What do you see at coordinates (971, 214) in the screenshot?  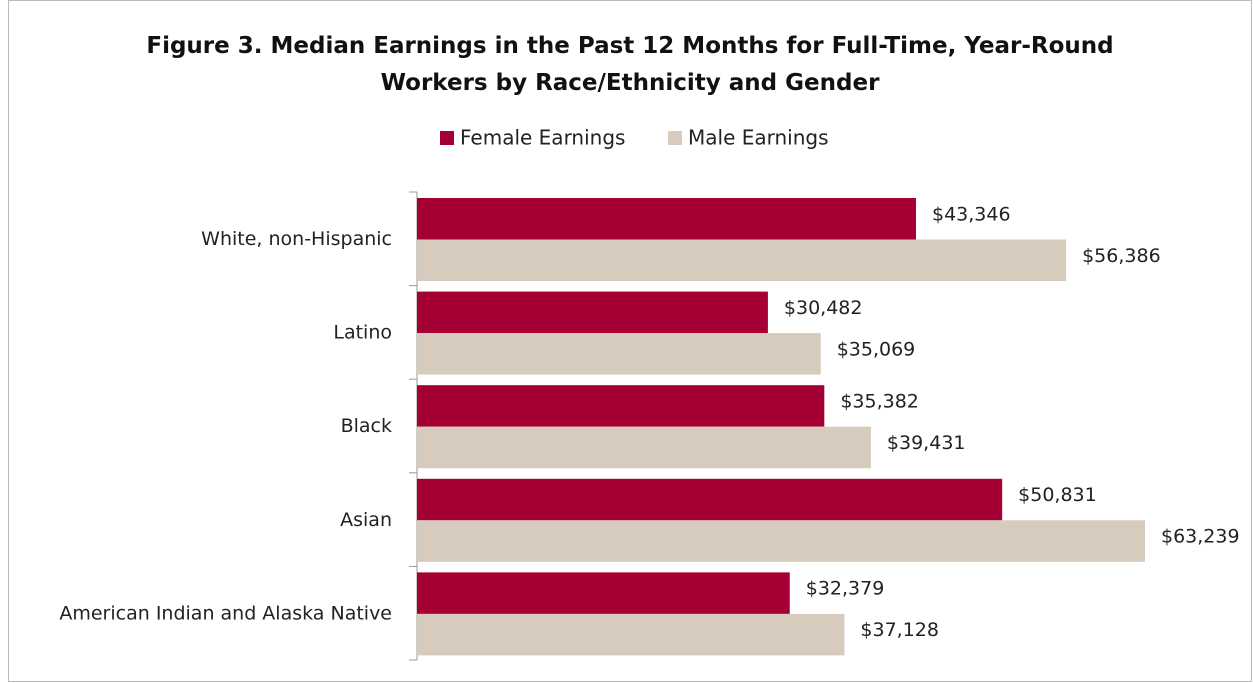 I see `value-label: $43,346` at bounding box center [971, 214].